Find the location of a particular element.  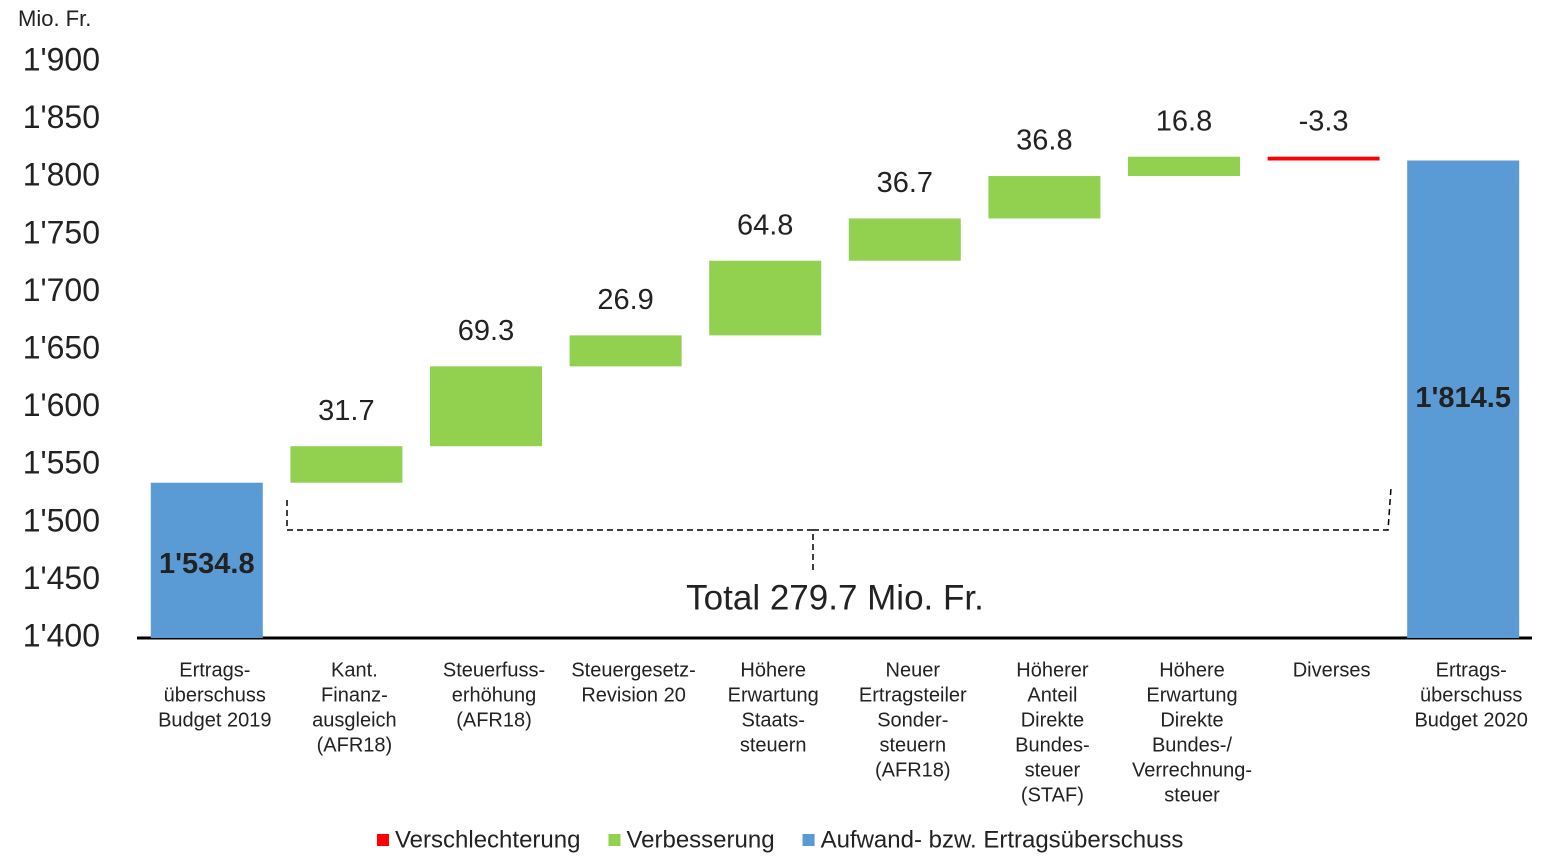

value-label: 36.8 is located at coordinates (1044, 141).